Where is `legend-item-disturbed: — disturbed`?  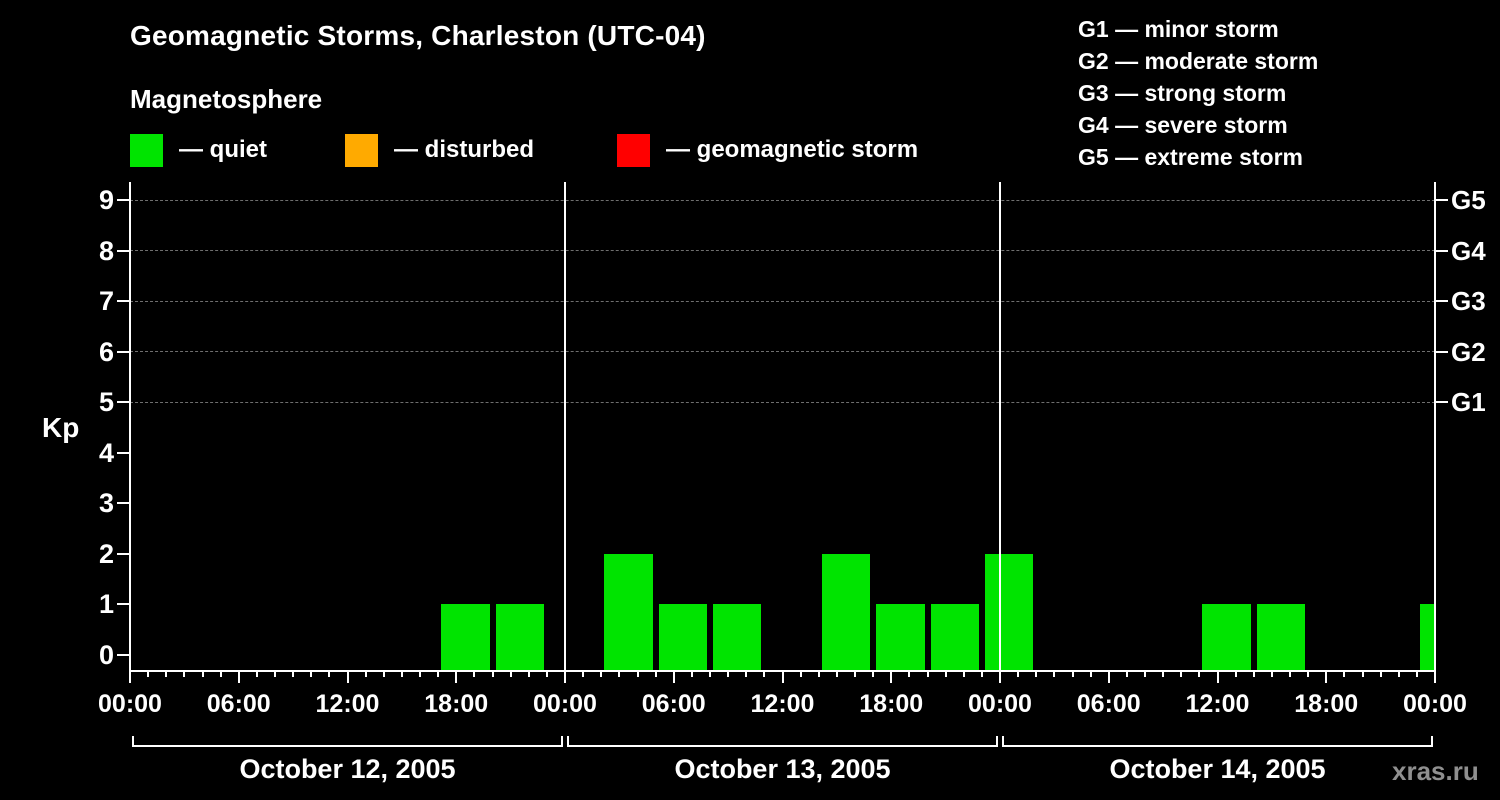
legend-item-disturbed: — disturbed is located at coordinates (439, 150).